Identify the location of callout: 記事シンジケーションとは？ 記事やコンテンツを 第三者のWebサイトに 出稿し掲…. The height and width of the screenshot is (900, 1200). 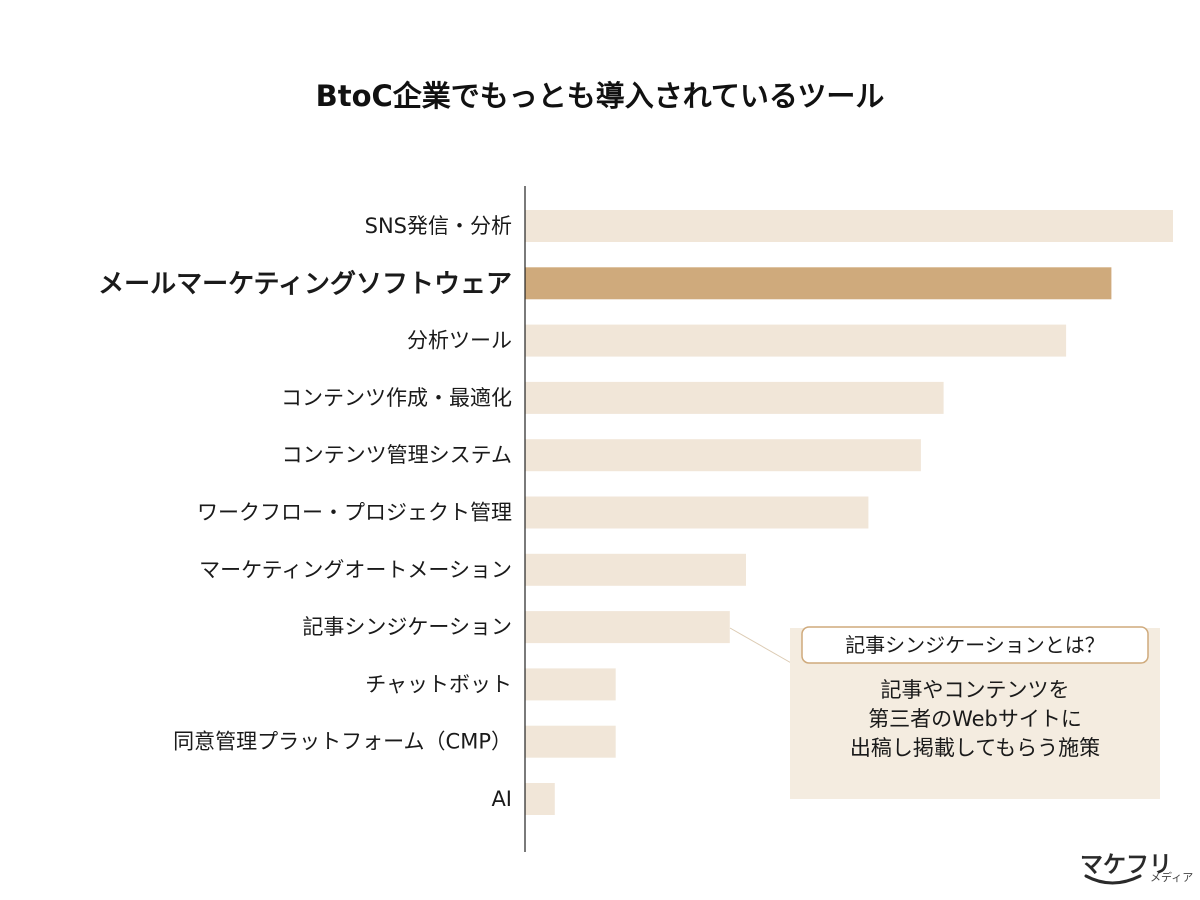
(975, 712).